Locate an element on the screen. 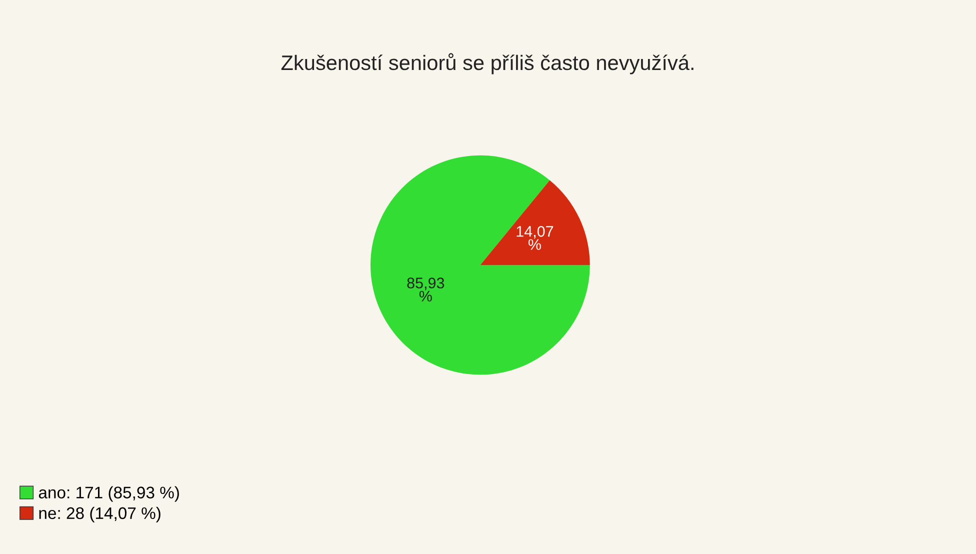 The image size is (976, 554). data-label: 85,93 % is located at coordinates (425, 290).